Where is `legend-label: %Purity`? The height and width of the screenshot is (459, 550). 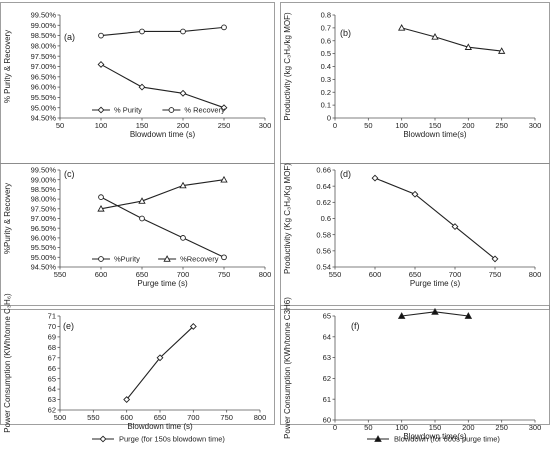
legend-label: %Purity is located at coordinates (127, 259).